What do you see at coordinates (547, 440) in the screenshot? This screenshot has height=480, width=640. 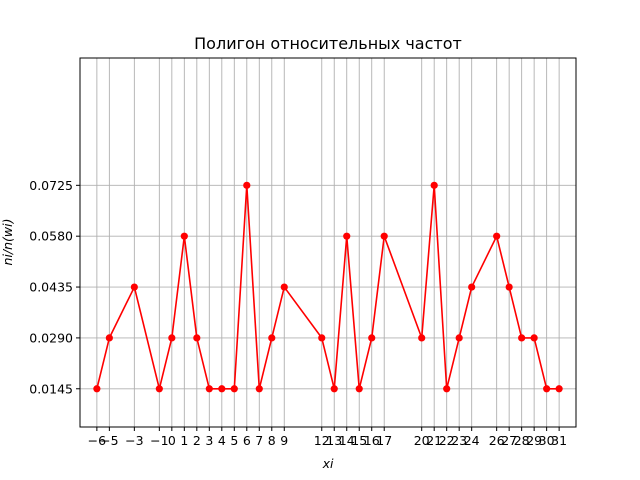 I see `x-tick-label: 30` at bounding box center [547, 440].